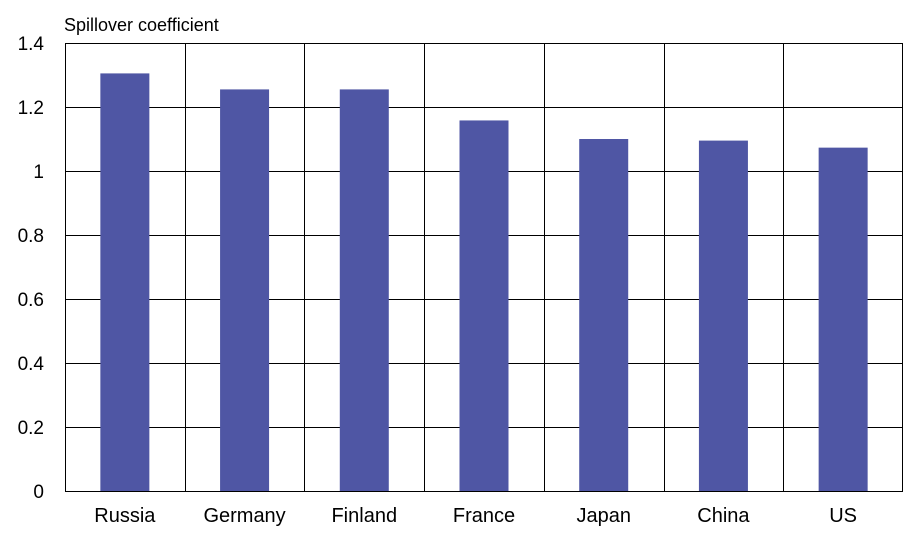  I want to click on x-axis-ticks: Russia Germany Finland France Japan China US, so click(475, 516).